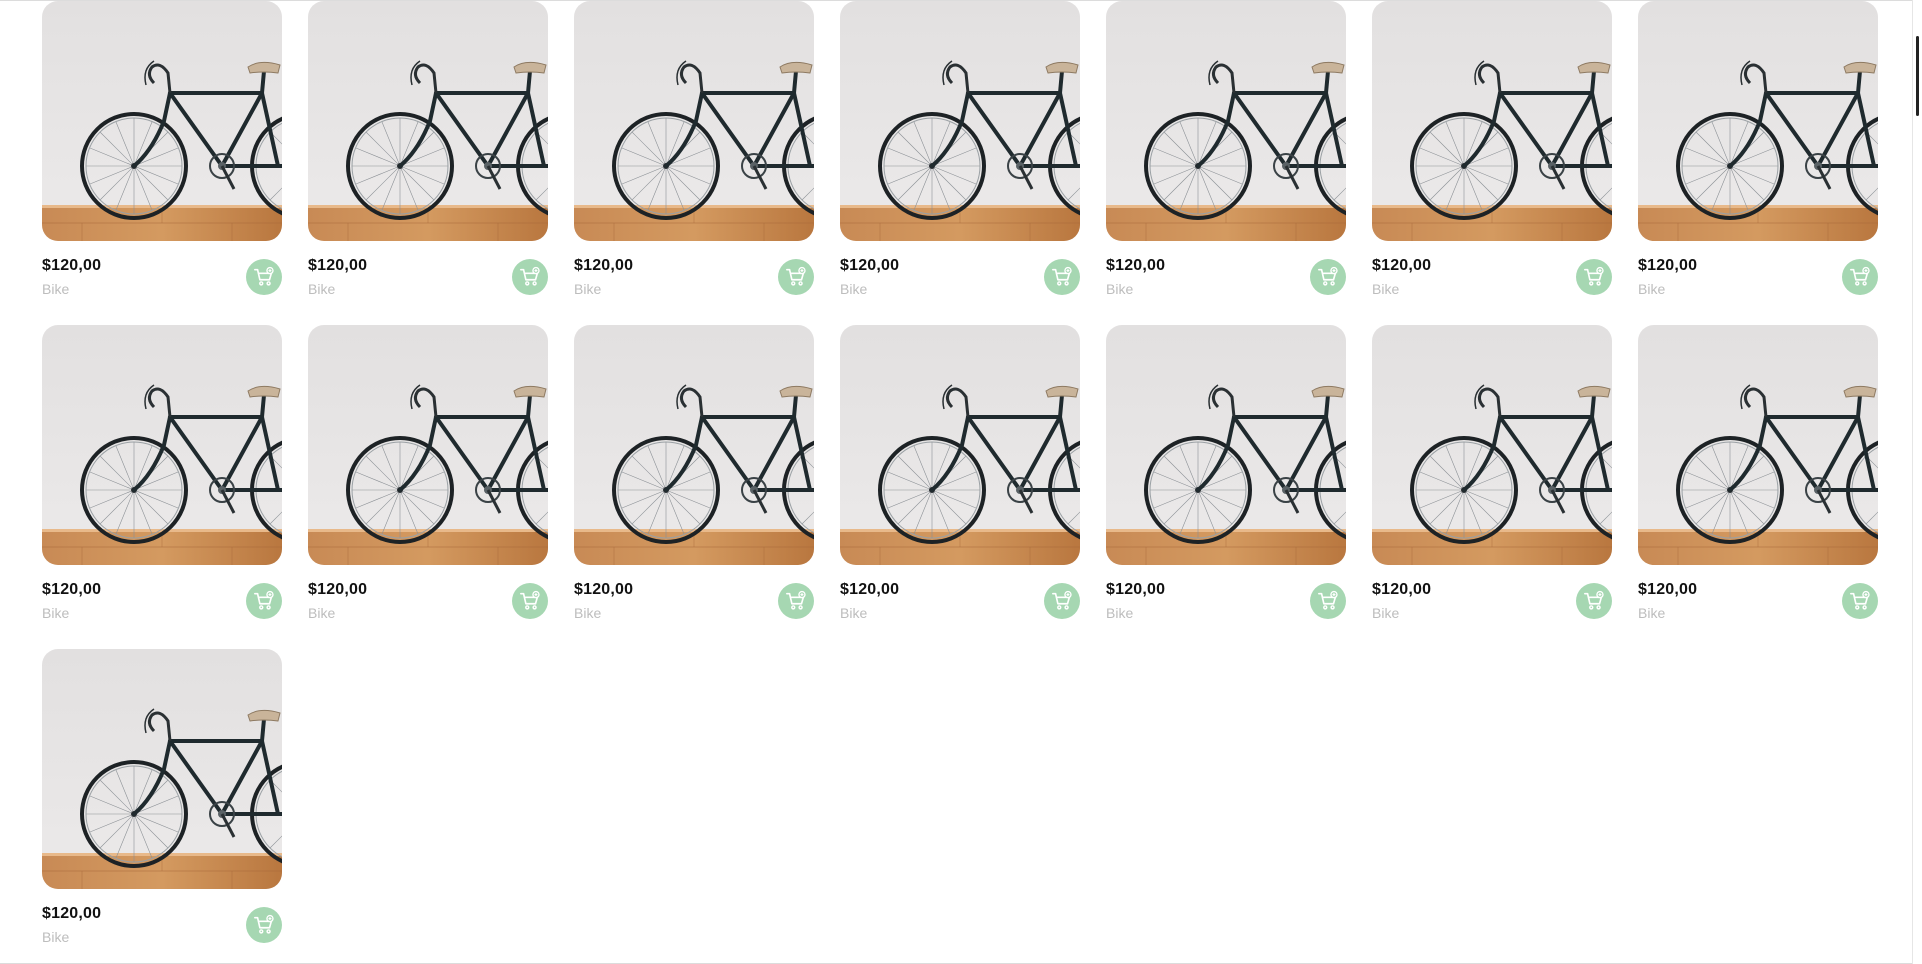  Describe the element at coordinates (1917, 482) in the screenshot. I see `vertical-scrollbar` at that location.